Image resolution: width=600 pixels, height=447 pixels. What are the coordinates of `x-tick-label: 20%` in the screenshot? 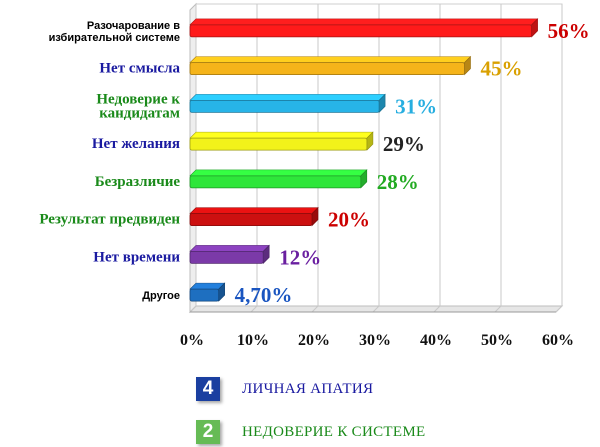 It's located at (314, 340).